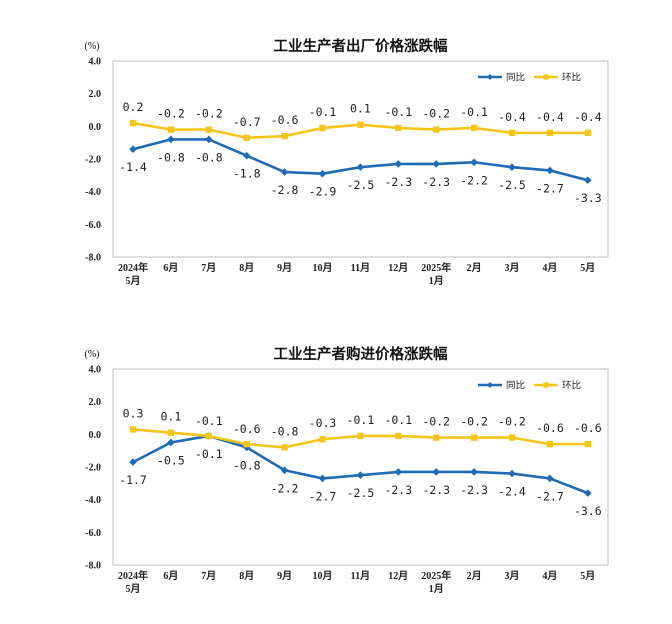 The width and height of the screenshot is (672, 624). I want to click on data-label-yoy: -2.9, so click(323, 192).